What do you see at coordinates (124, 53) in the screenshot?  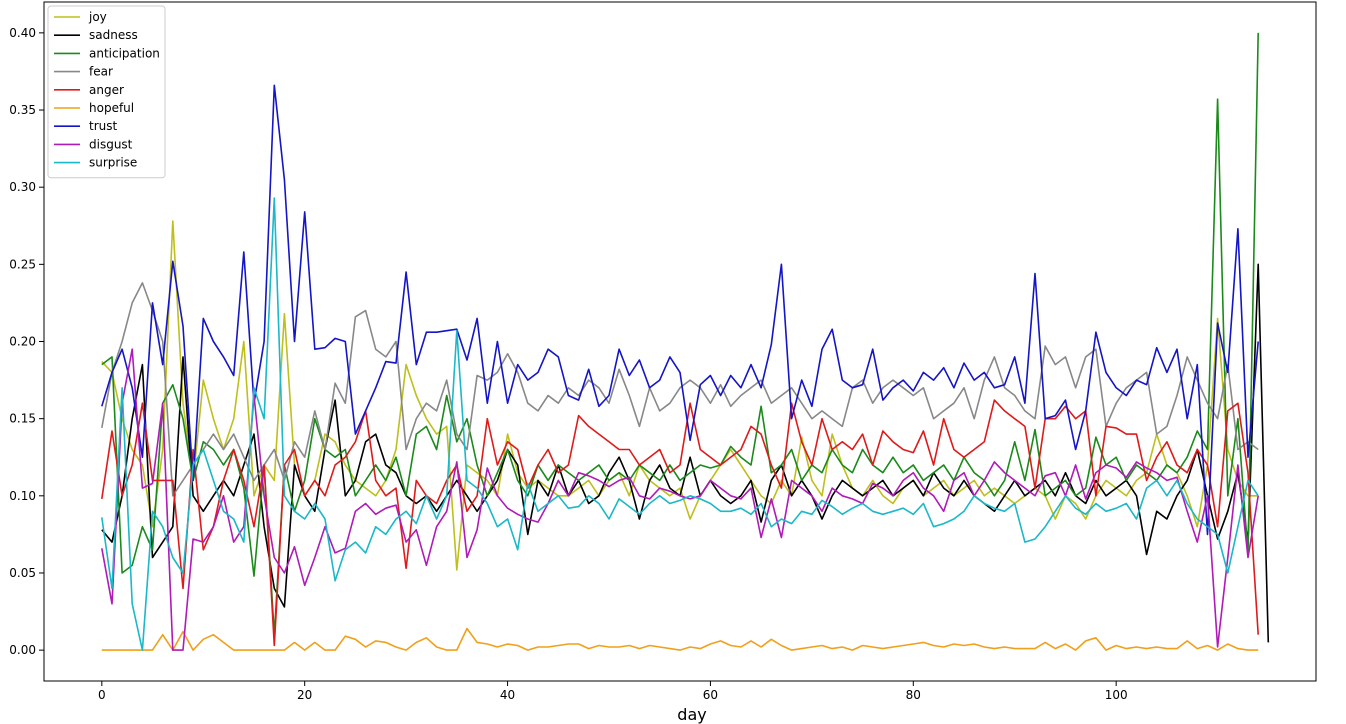 I see `legend-label-anticipation: anticipation` at bounding box center [124, 53].